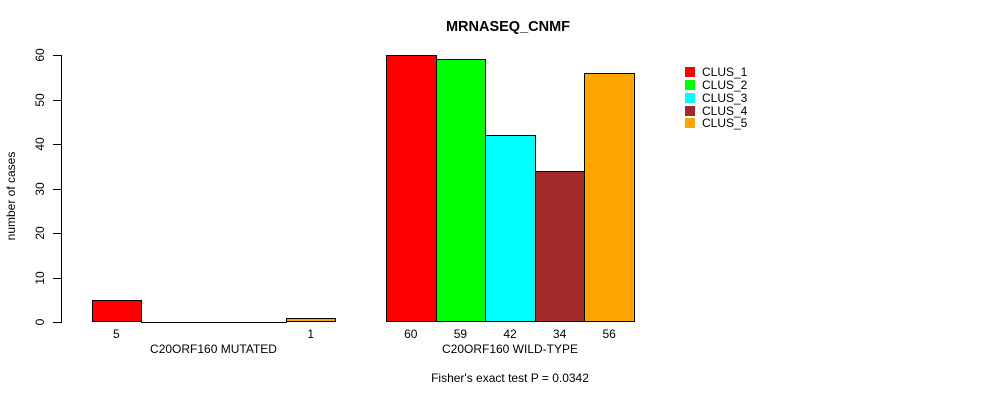 This screenshot has width=990, height=400. I want to click on bar-value-label: 1, so click(311, 334).